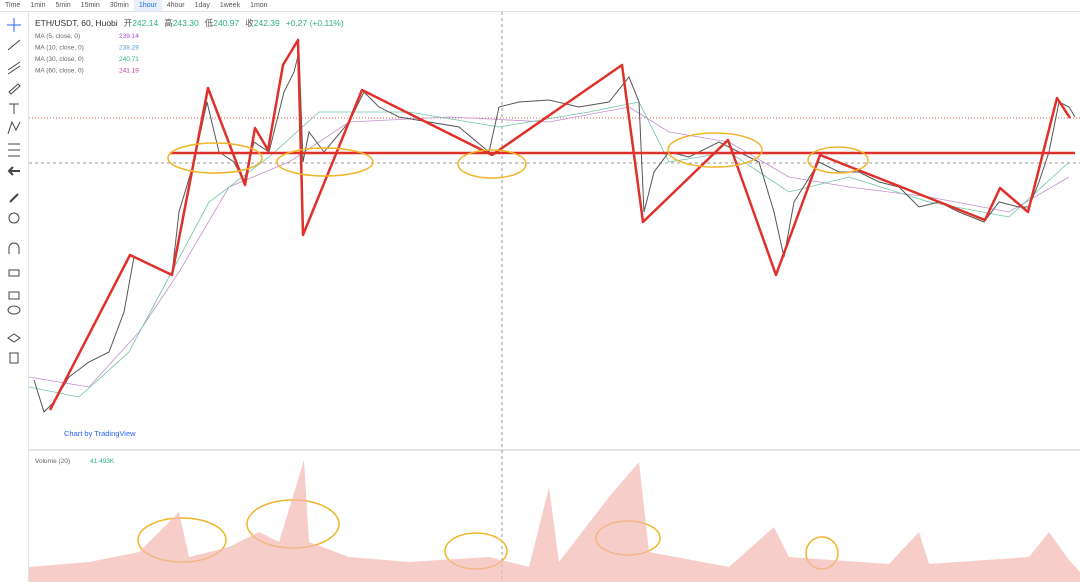 The width and height of the screenshot is (1080, 587). What do you see at coordinates (59, 59) in the screenshot?
I see `ma-name: MA (30, close, 0)` at bounding box center [59, 59].